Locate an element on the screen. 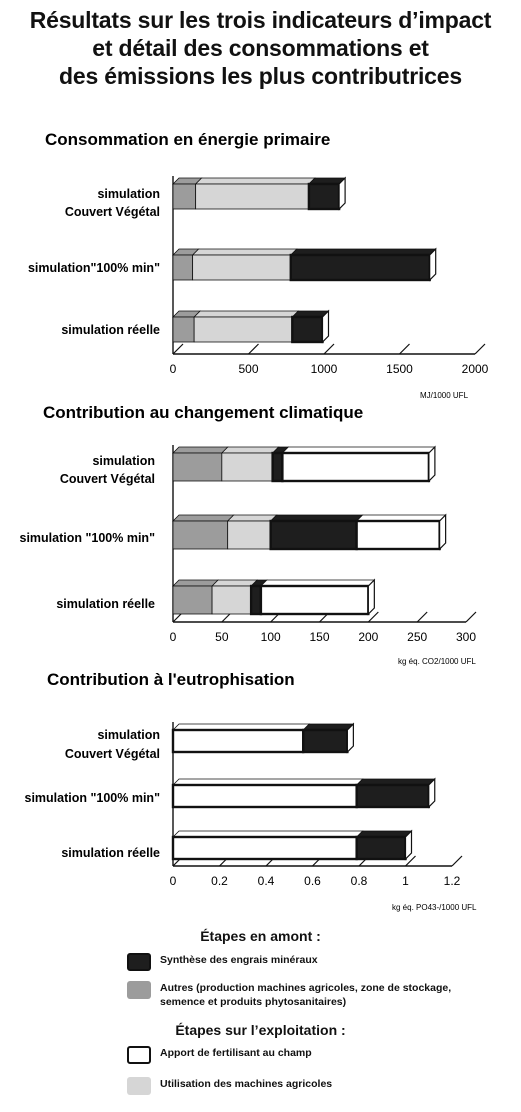 This screenshot has height=1112, width=521. legend-item-apport: Apport de fertilisant au champ is located at coordinates (303, 1055).